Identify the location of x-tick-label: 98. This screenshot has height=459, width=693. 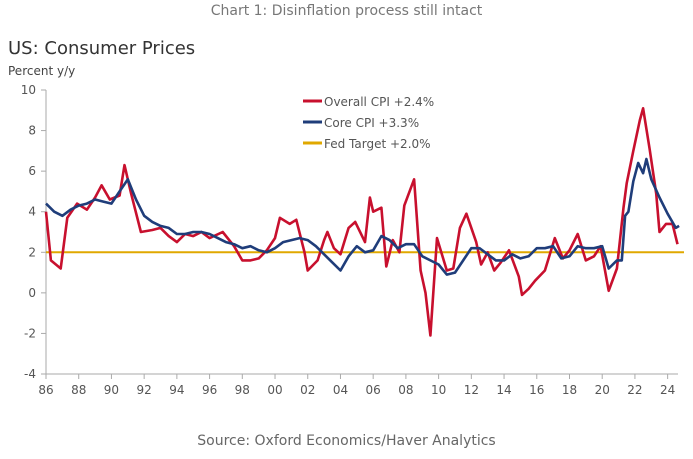
(242, 390).